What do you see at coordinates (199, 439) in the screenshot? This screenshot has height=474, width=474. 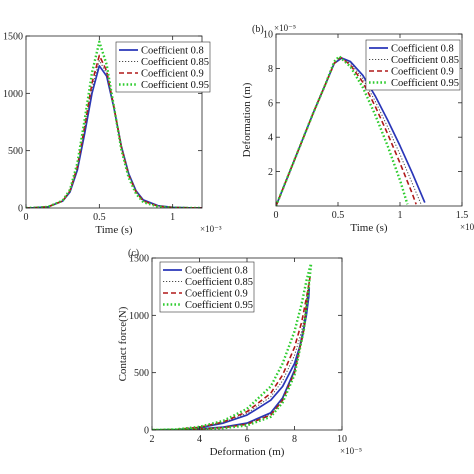 I see `x-tick-label: 4` at bounding box center [199, 439].